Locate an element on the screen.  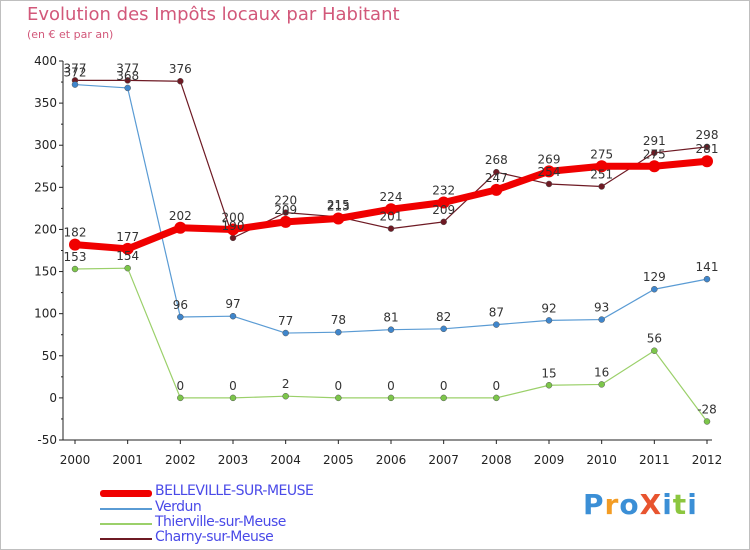
data-label: 251 is located at coordinates (601, 174).